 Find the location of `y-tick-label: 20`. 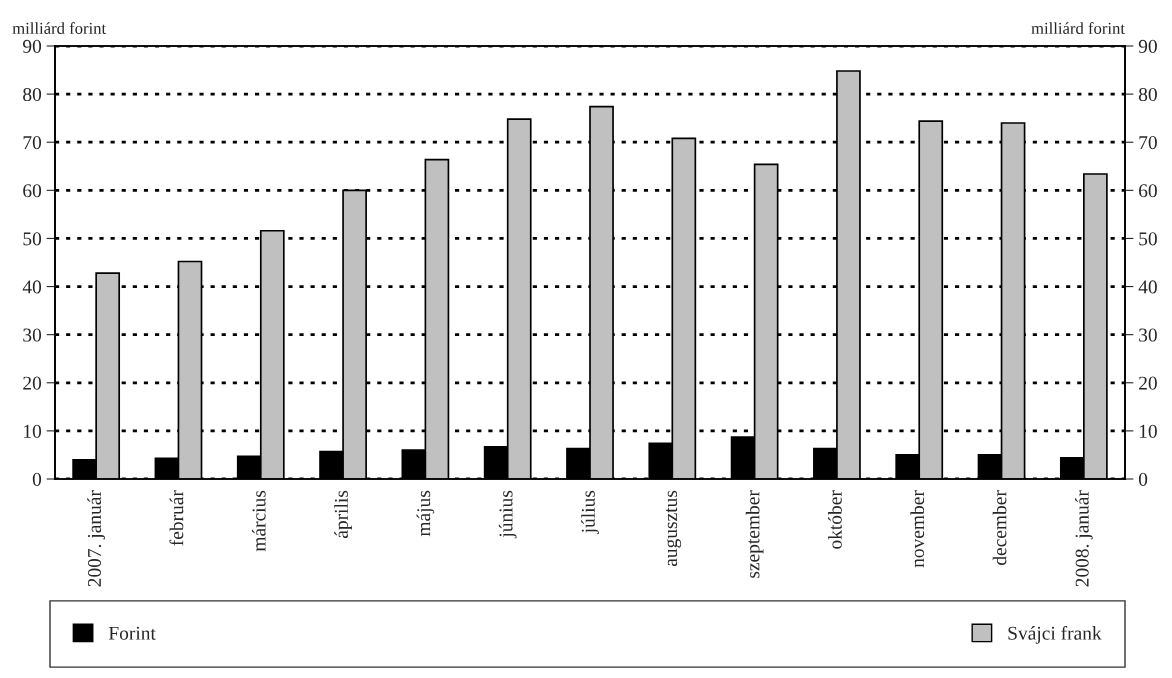

y-tick-label: 20 is located at coordinates (32, 383).